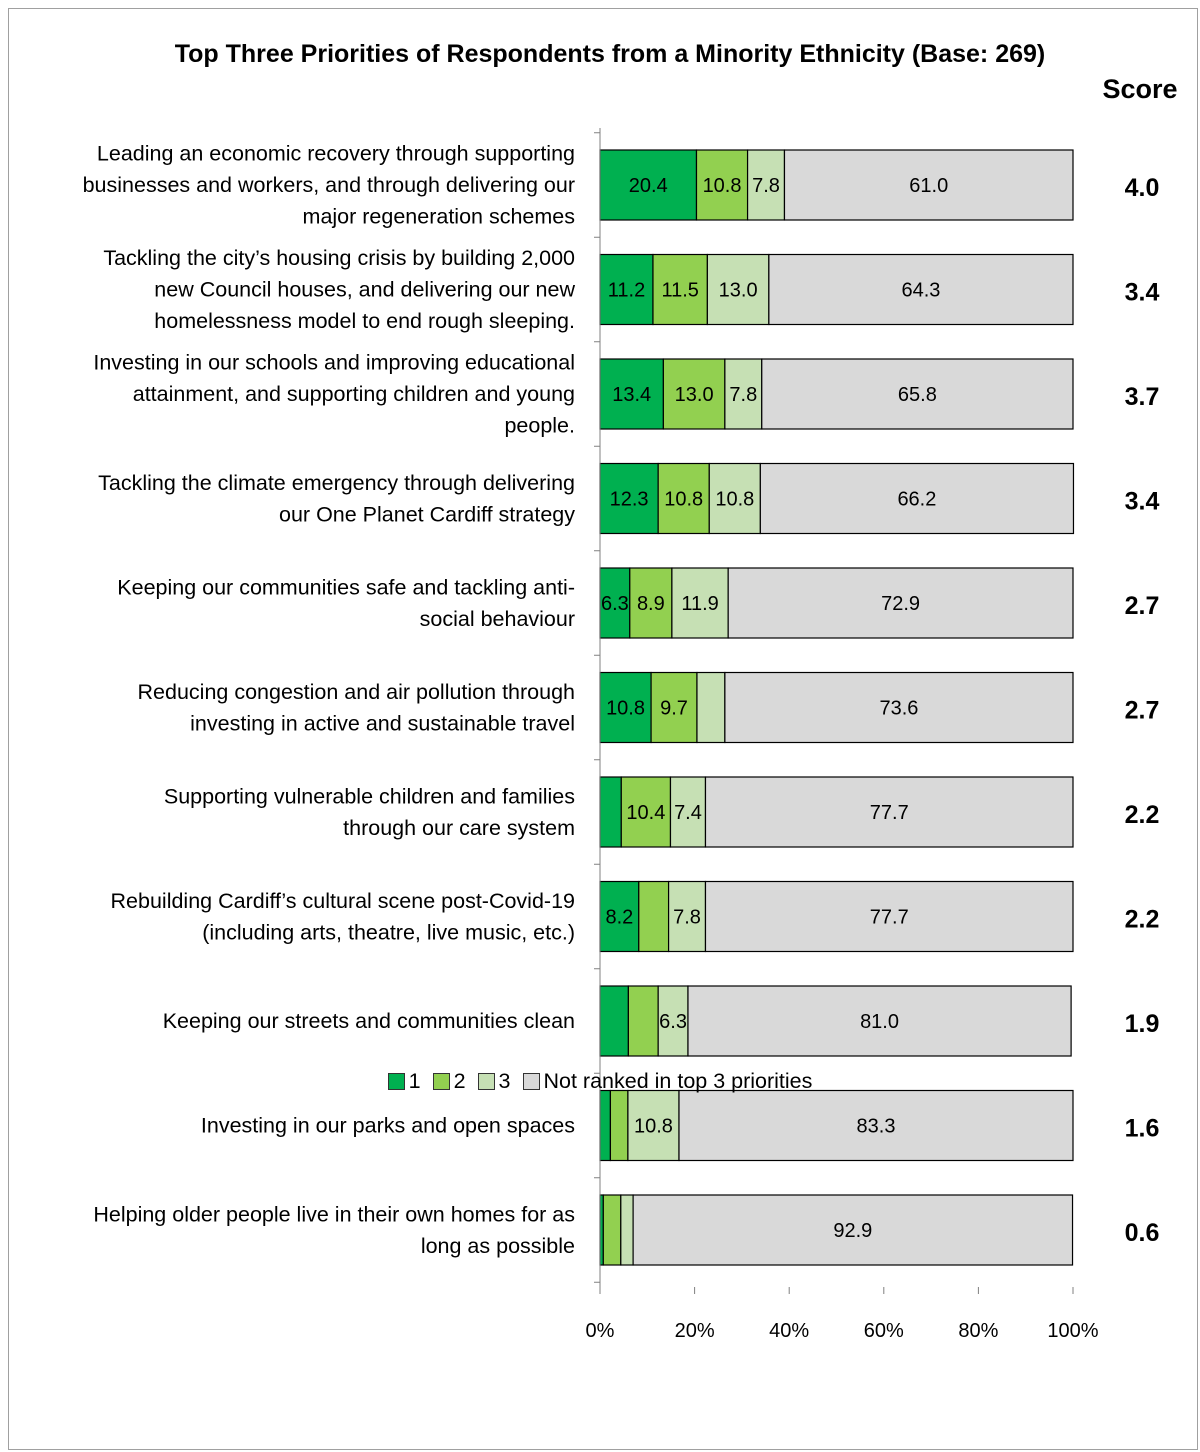 This screenshot has width=1200, height=1452. I want to click on legend-label: Not ranked in top 3 priorities, so click(678, 1080).